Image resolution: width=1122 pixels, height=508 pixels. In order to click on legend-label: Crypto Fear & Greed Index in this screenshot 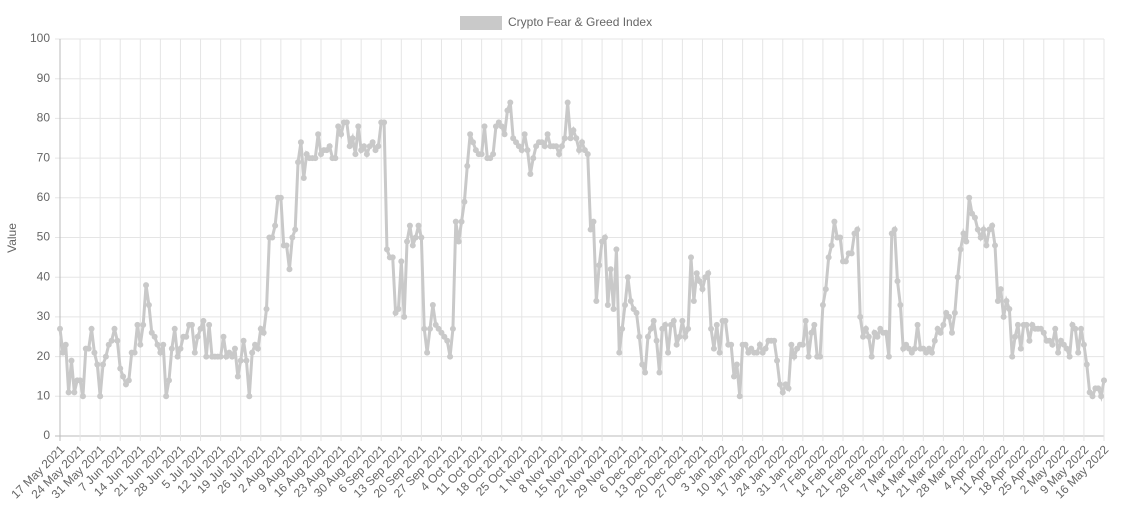, I will do `click(580, 22)`.